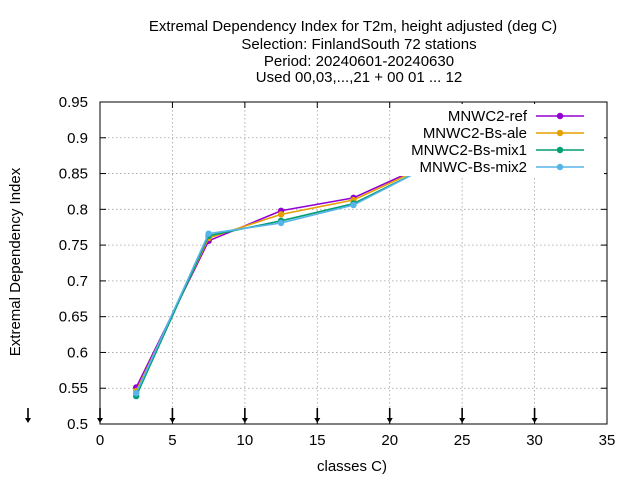 This screenshot has width=640, height=480. I want to click on x-tick-label: 30, so click(534, 440).